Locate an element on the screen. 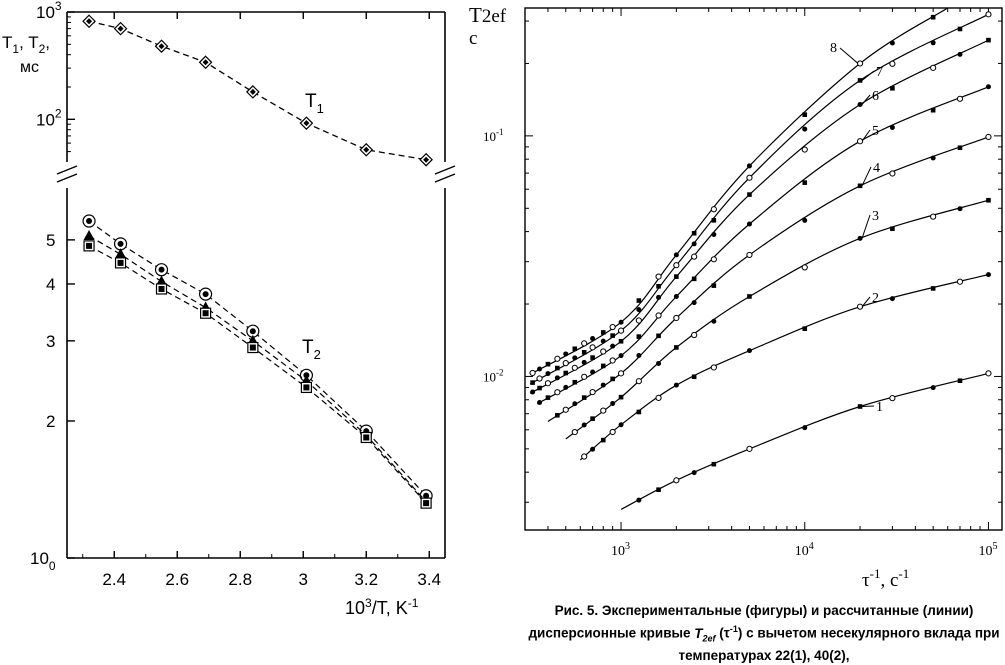  caption-arg-open: (τ is located at coordinates (722, 633).